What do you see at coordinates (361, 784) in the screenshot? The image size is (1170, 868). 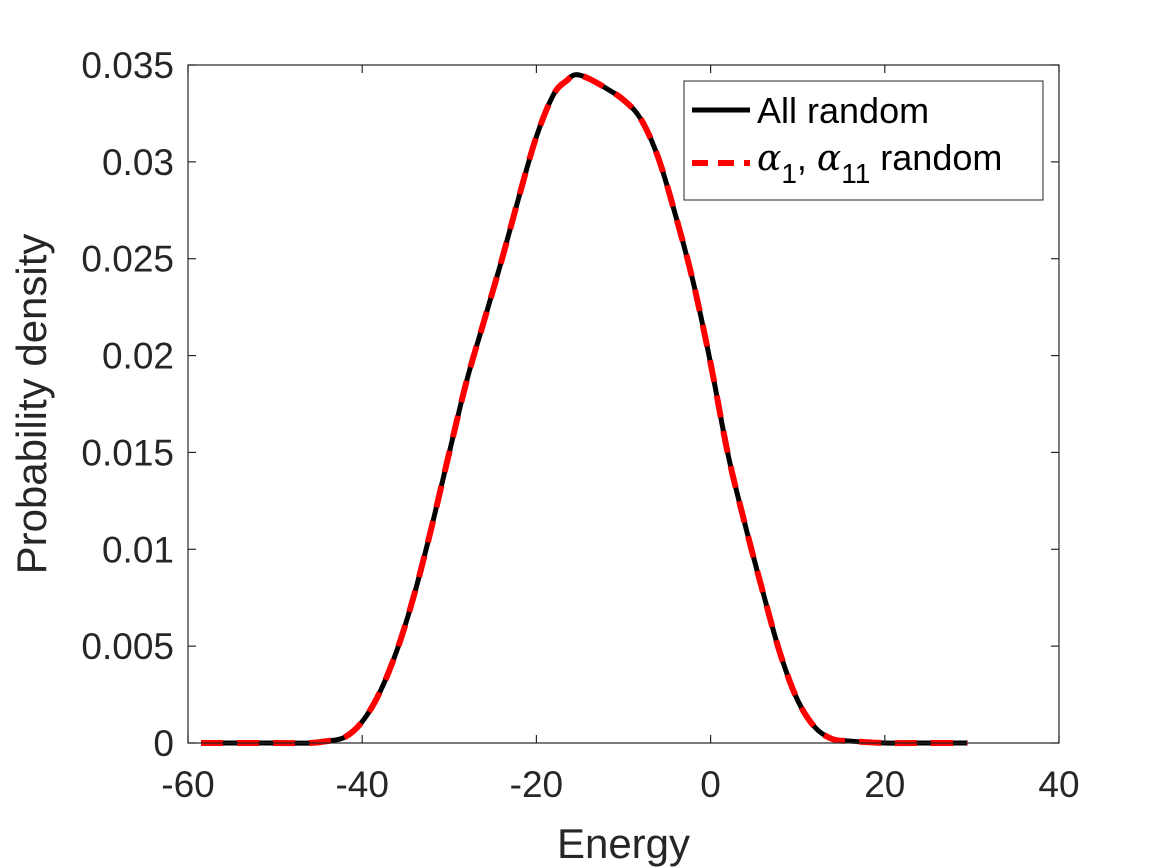 I see `x-tick-label: -40` at bounding box center [361, 784].